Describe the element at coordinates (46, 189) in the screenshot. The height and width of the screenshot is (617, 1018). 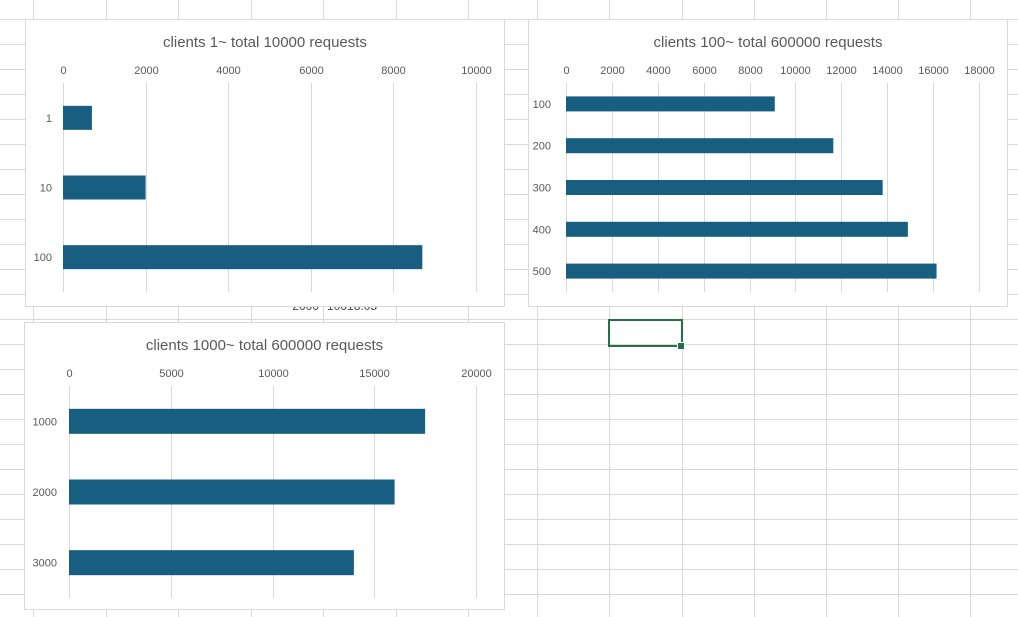
I see `category-label: 10` at that location.